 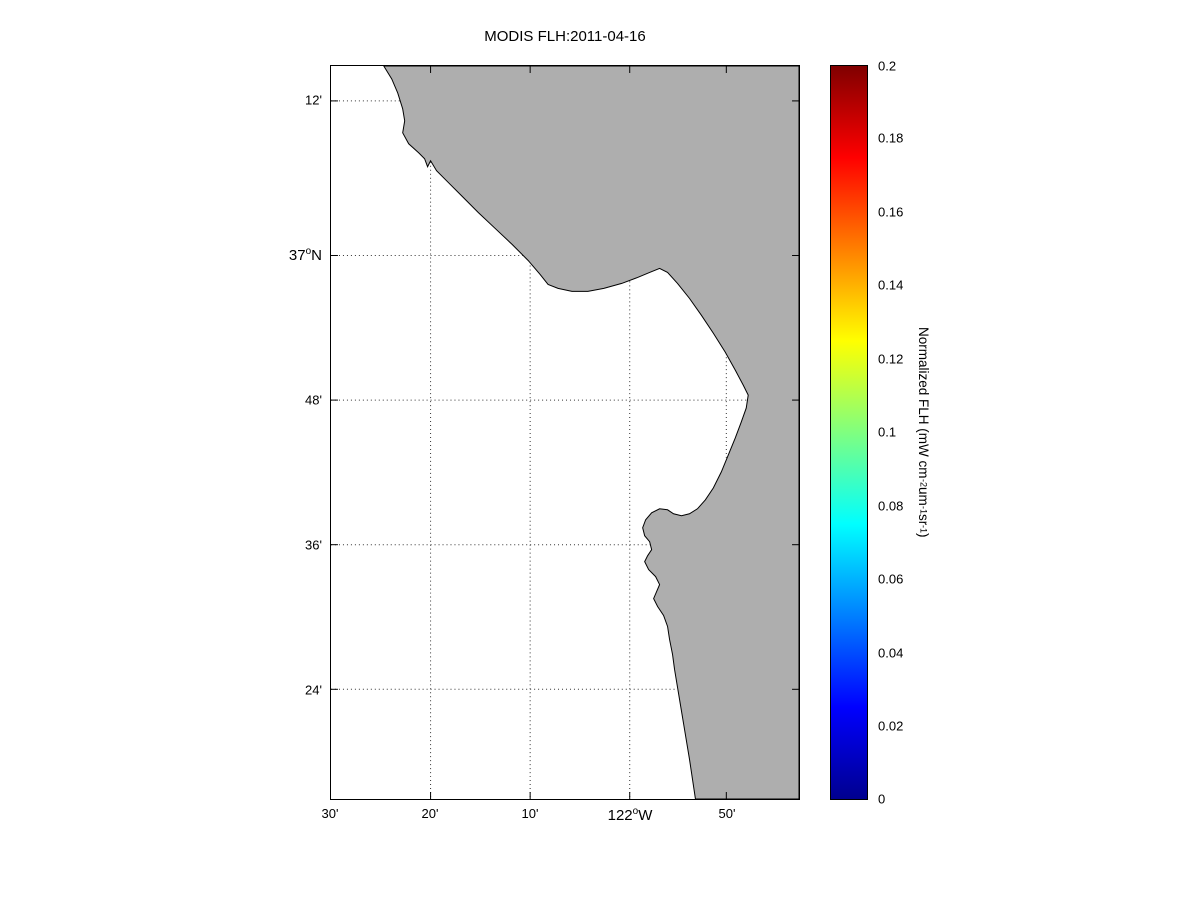 I want to click on colorbar-tick-0.04: 0.04, so click(x=891, y=653).